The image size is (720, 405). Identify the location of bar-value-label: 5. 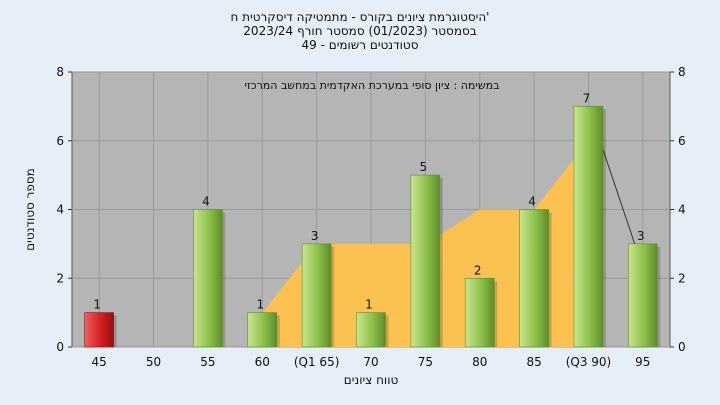
(424, 167).